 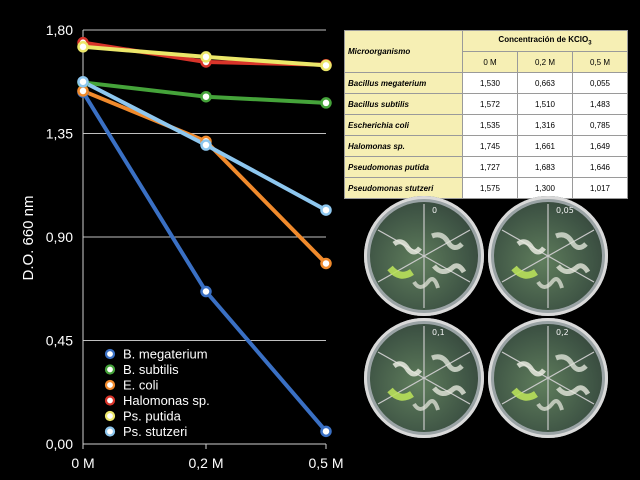 I want to click on column-header: 0,2 M, so click(x=545, y=62).